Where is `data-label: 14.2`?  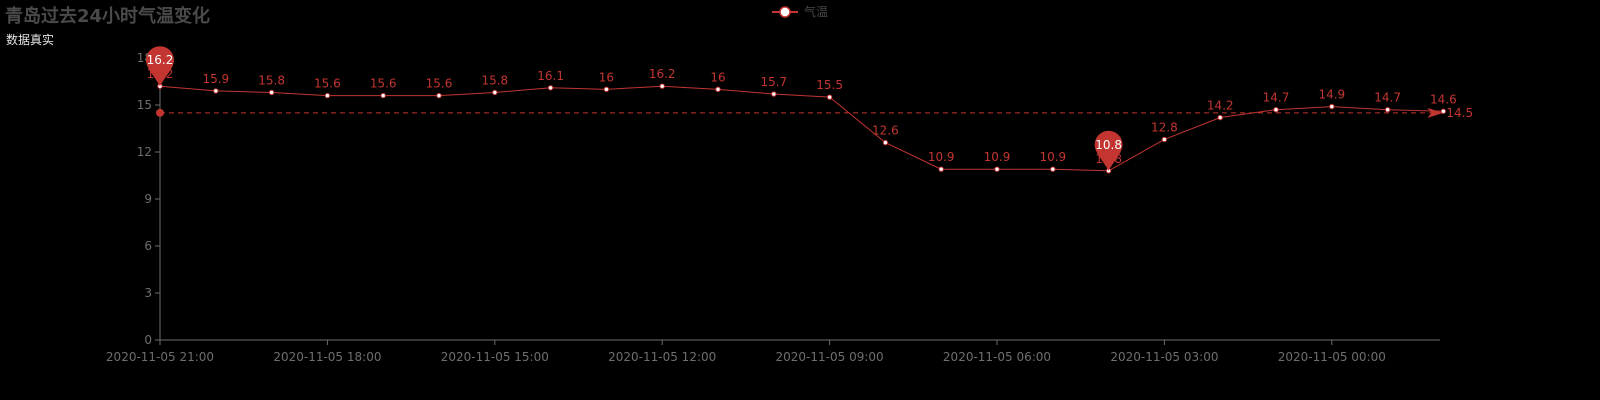
data-label: 14.2 is located at coordinates (1220, 106).